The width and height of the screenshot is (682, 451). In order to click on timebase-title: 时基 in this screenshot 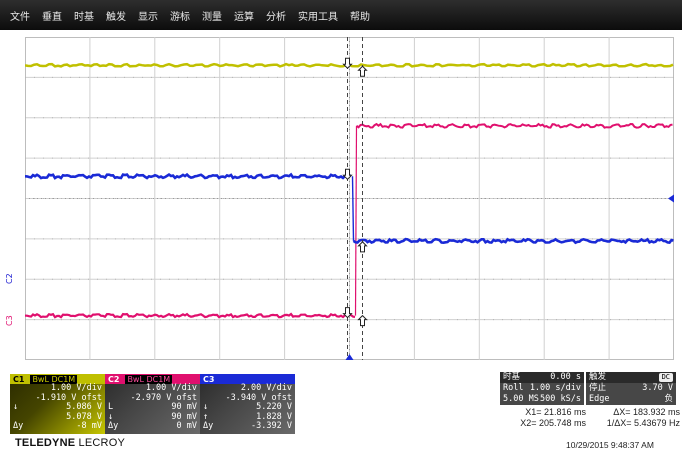, I will do `click(512, 377)`.